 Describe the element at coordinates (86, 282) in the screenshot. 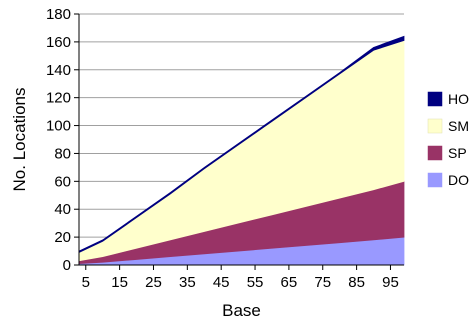

I see `x-tick-label-5: 5` at that location.